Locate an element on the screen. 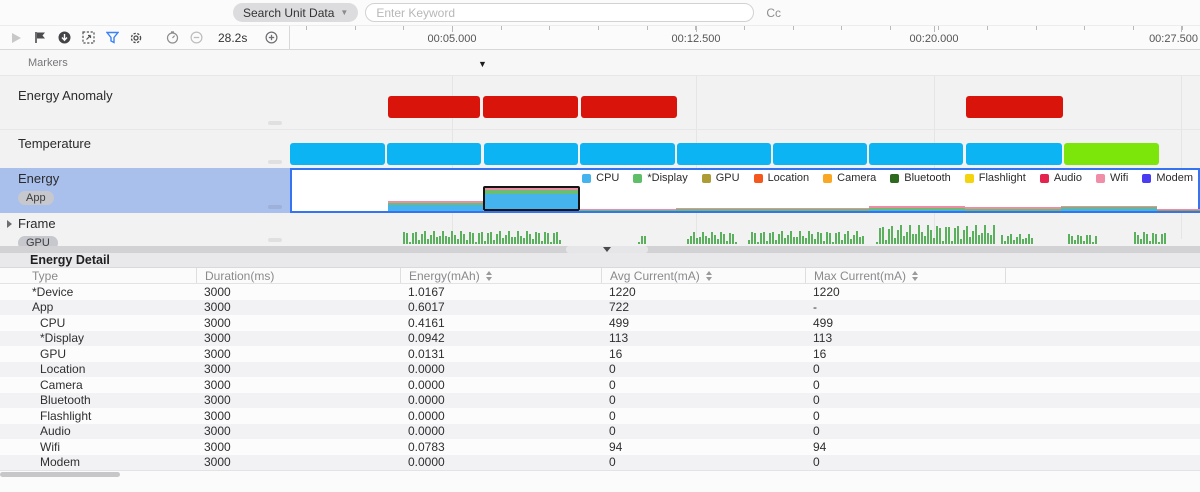 Image resolution: width=1200 pixels, height=492 pixels. table-row: Location 3000 0.0000 0 0 is located at coordinates (600, 369).